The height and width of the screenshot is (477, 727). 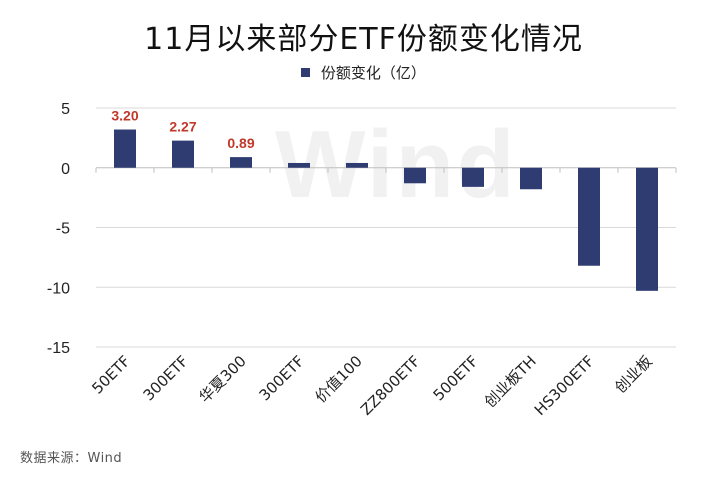 I want to click on x-tick-label: 创业板TH, so click(x=510, y=381).